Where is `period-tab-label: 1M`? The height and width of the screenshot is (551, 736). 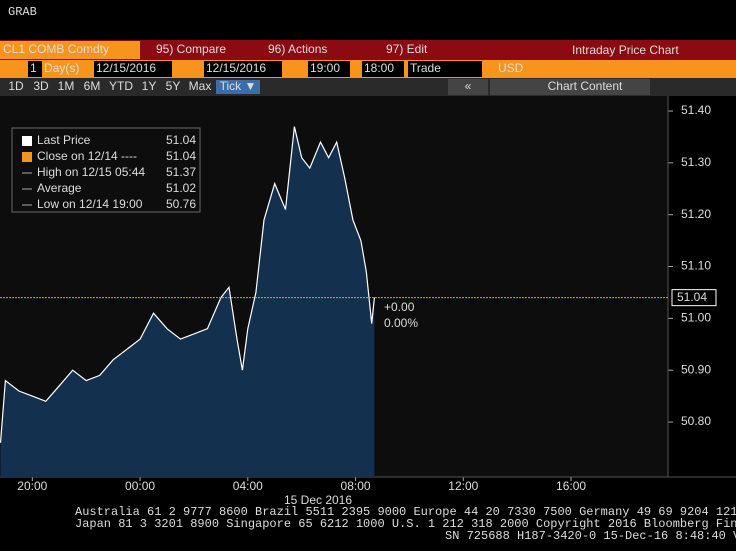 period-tab-label: 1M is located at coordinates (66, 86).